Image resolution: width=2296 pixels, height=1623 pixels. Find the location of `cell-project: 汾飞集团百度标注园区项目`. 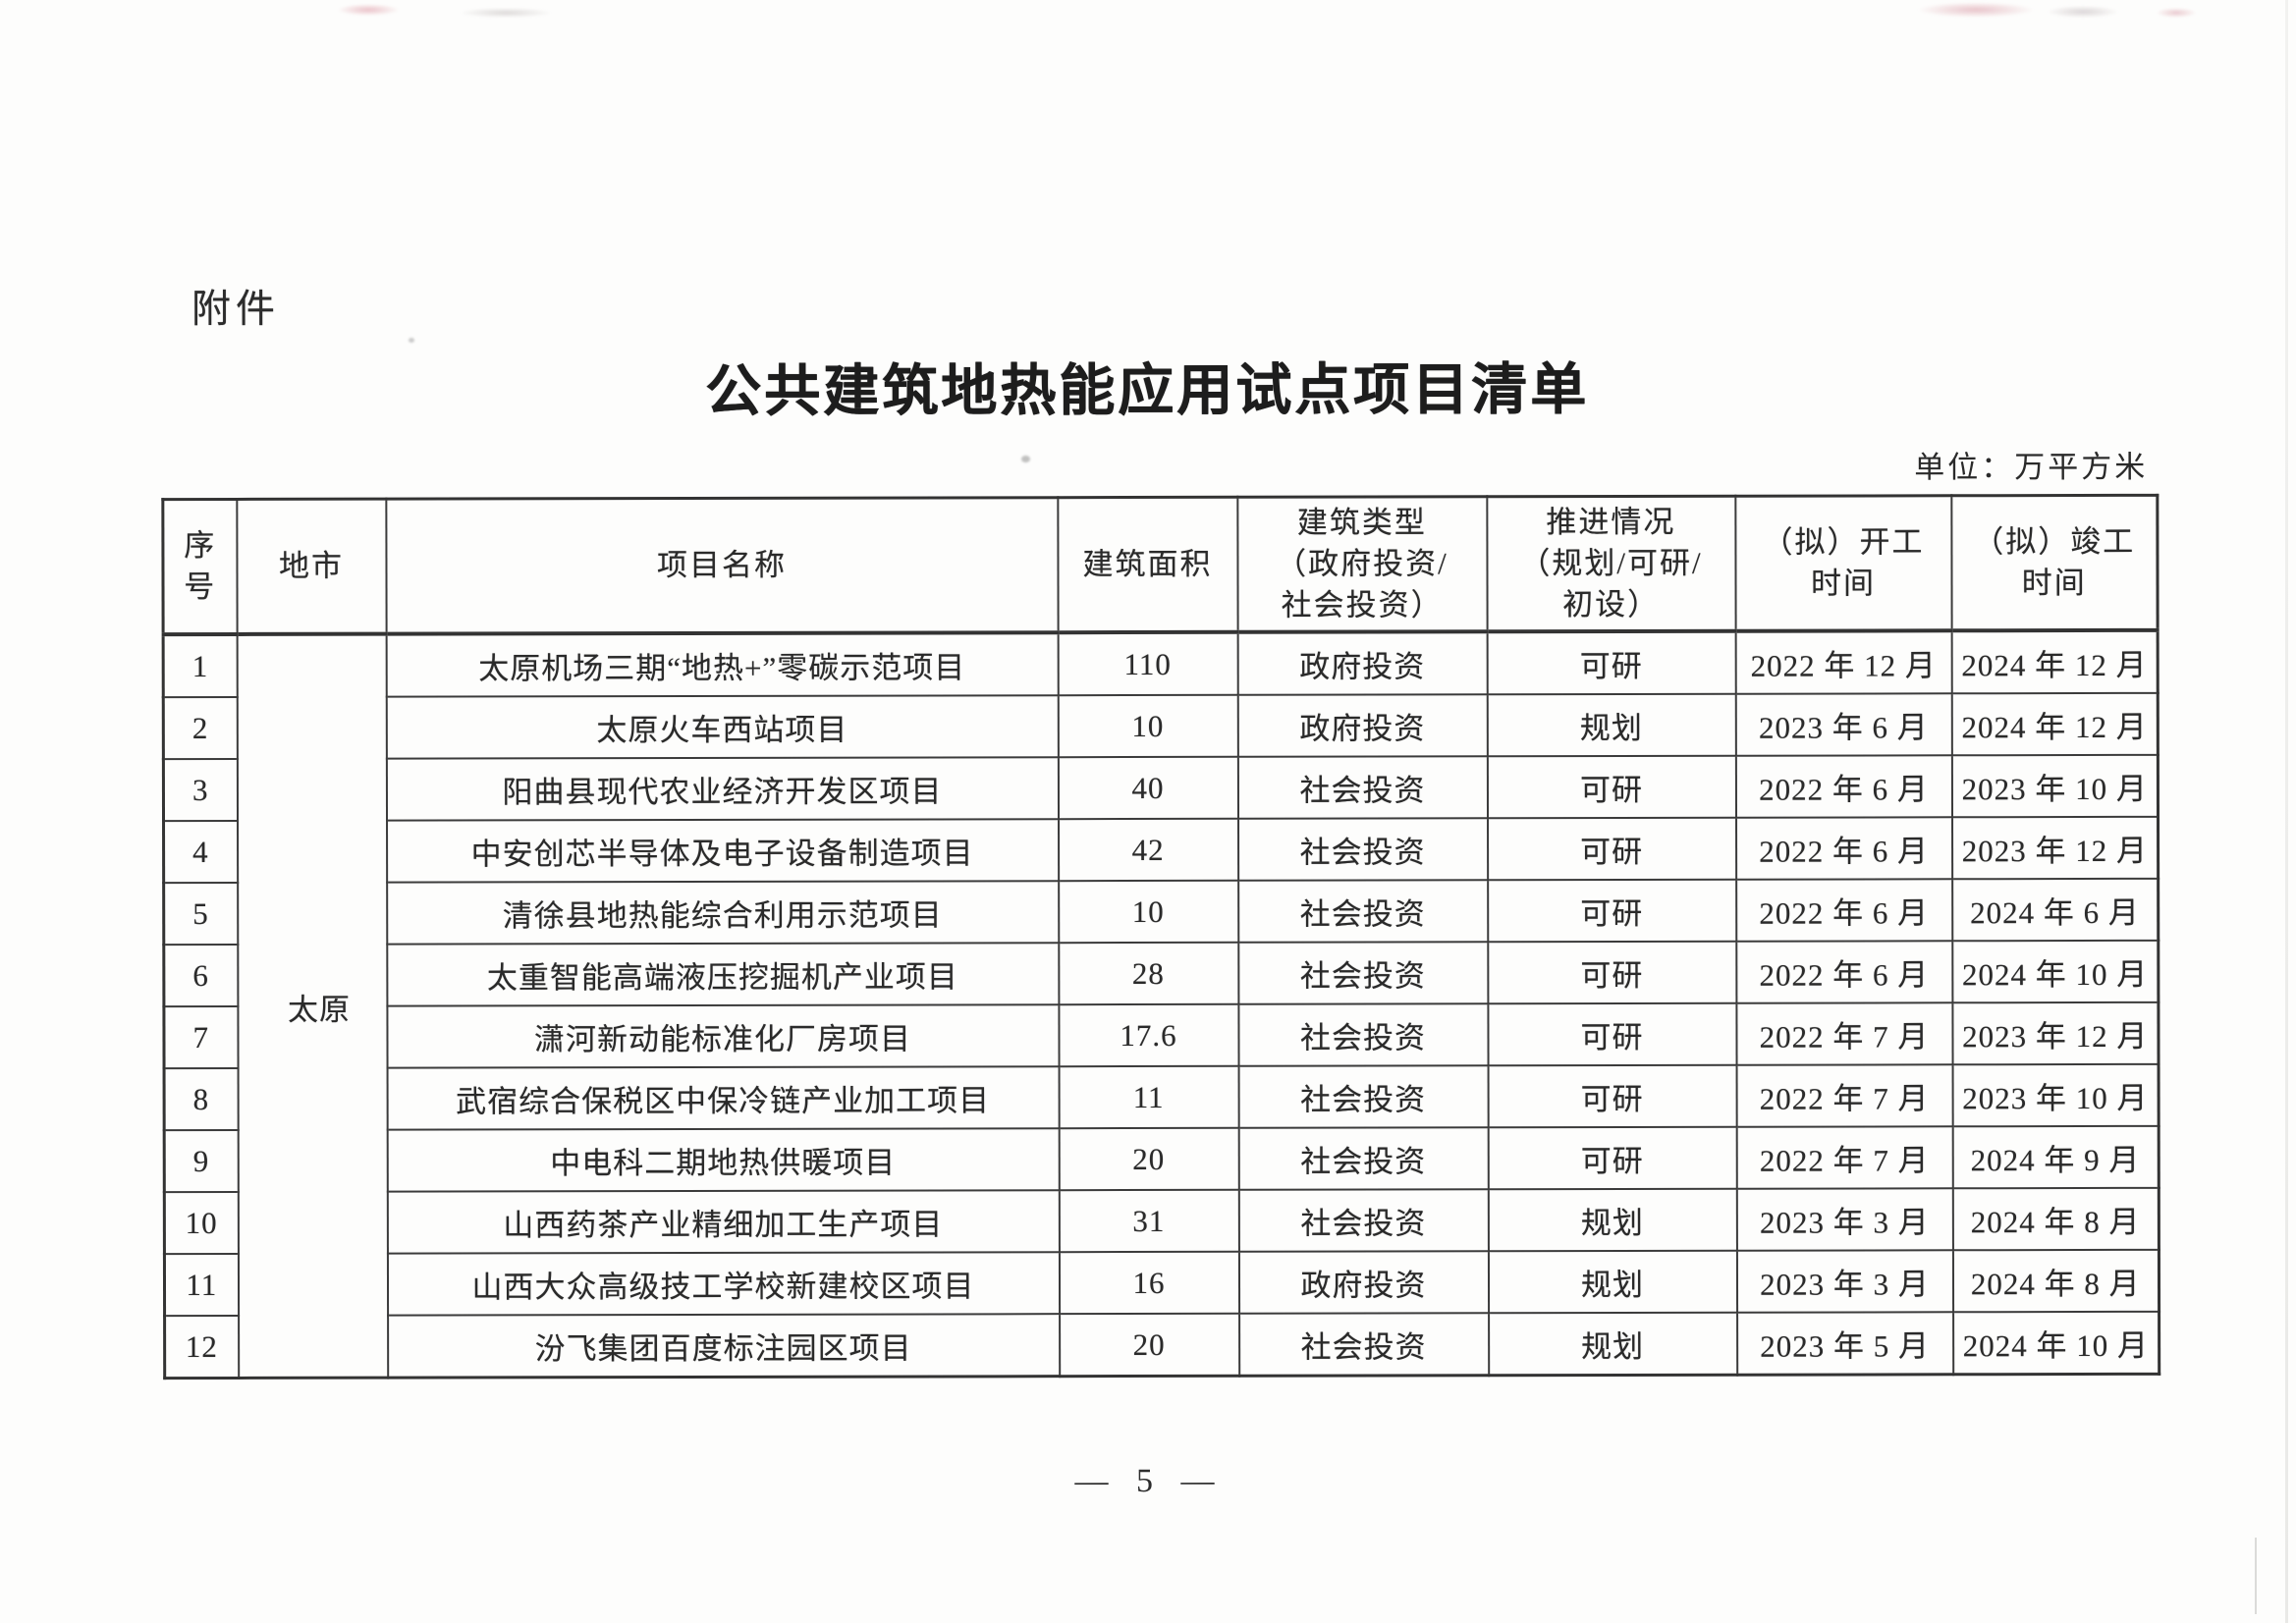

cell-project: 汾飞集团百度标注园区项目 is located at coordinates (723, 1346).